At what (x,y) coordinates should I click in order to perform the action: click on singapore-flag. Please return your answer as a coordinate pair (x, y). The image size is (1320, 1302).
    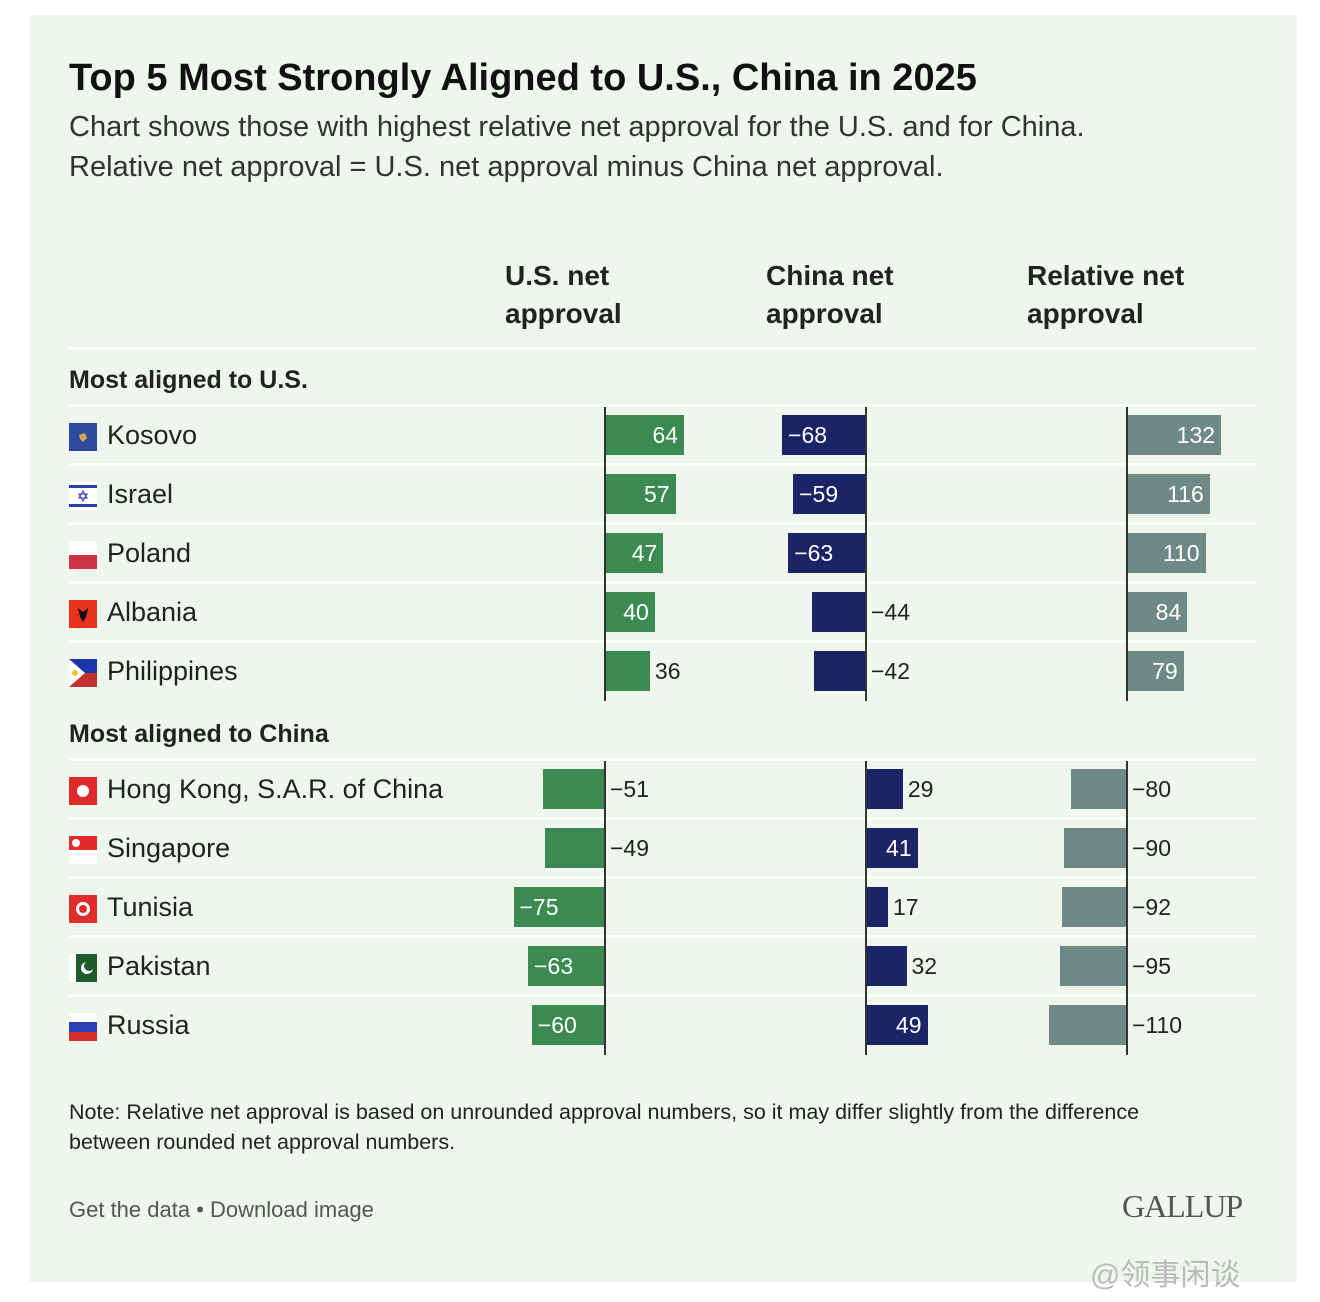
    Looking at the image, I should click on (83, 850).